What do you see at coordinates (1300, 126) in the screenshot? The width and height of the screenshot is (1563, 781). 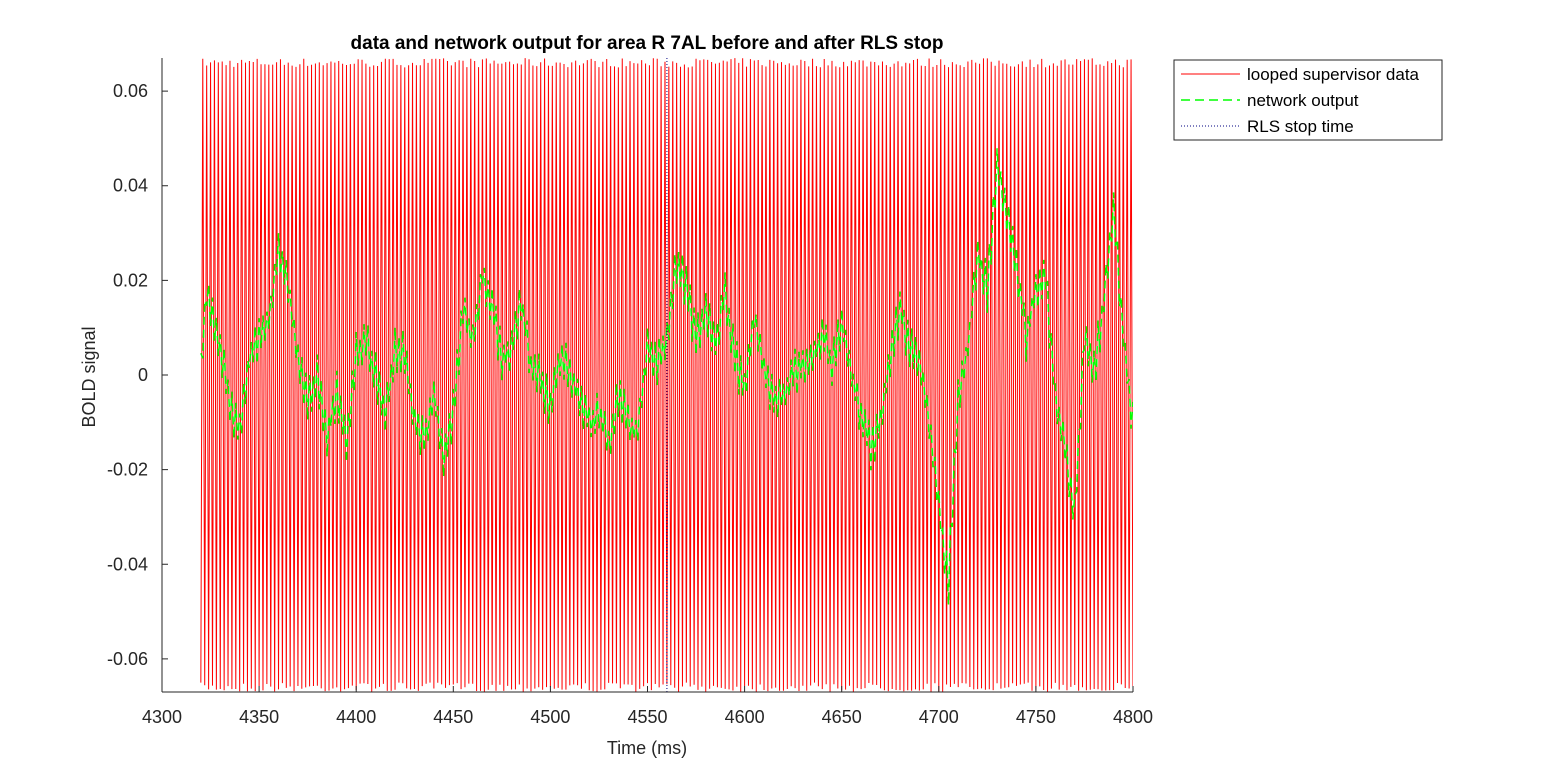 I see `legend-label-rls: RLS stop time` at bounding box center [1300, 126].